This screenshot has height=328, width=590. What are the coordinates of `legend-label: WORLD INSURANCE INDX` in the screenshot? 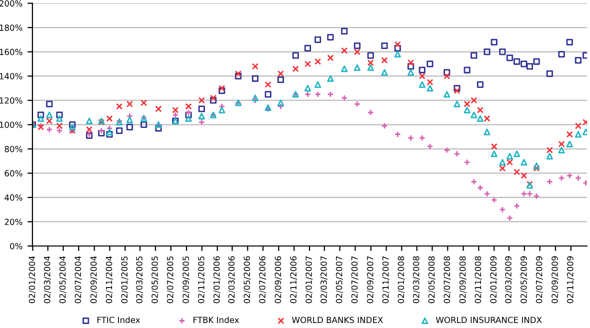 It's located at (489, 320).